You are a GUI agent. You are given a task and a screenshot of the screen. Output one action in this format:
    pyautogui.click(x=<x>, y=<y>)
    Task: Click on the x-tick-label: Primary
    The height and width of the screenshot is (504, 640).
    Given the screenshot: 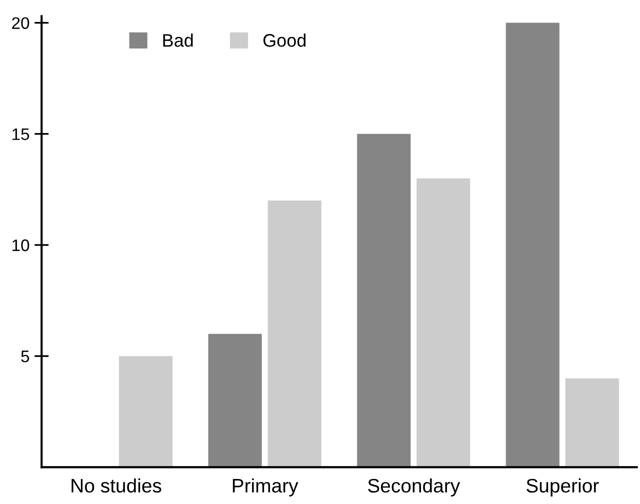 What is the action you would take?
    pyautogui.click(x=265, y=487)
    